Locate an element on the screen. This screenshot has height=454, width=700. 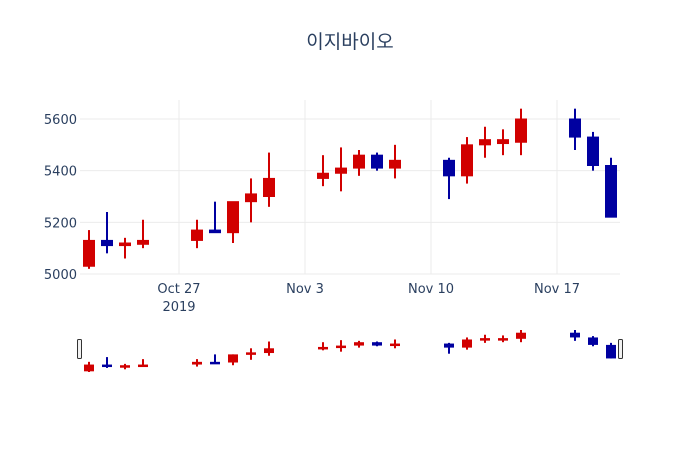
y-tick-label: 5600 is located at coordinates (60, 120).